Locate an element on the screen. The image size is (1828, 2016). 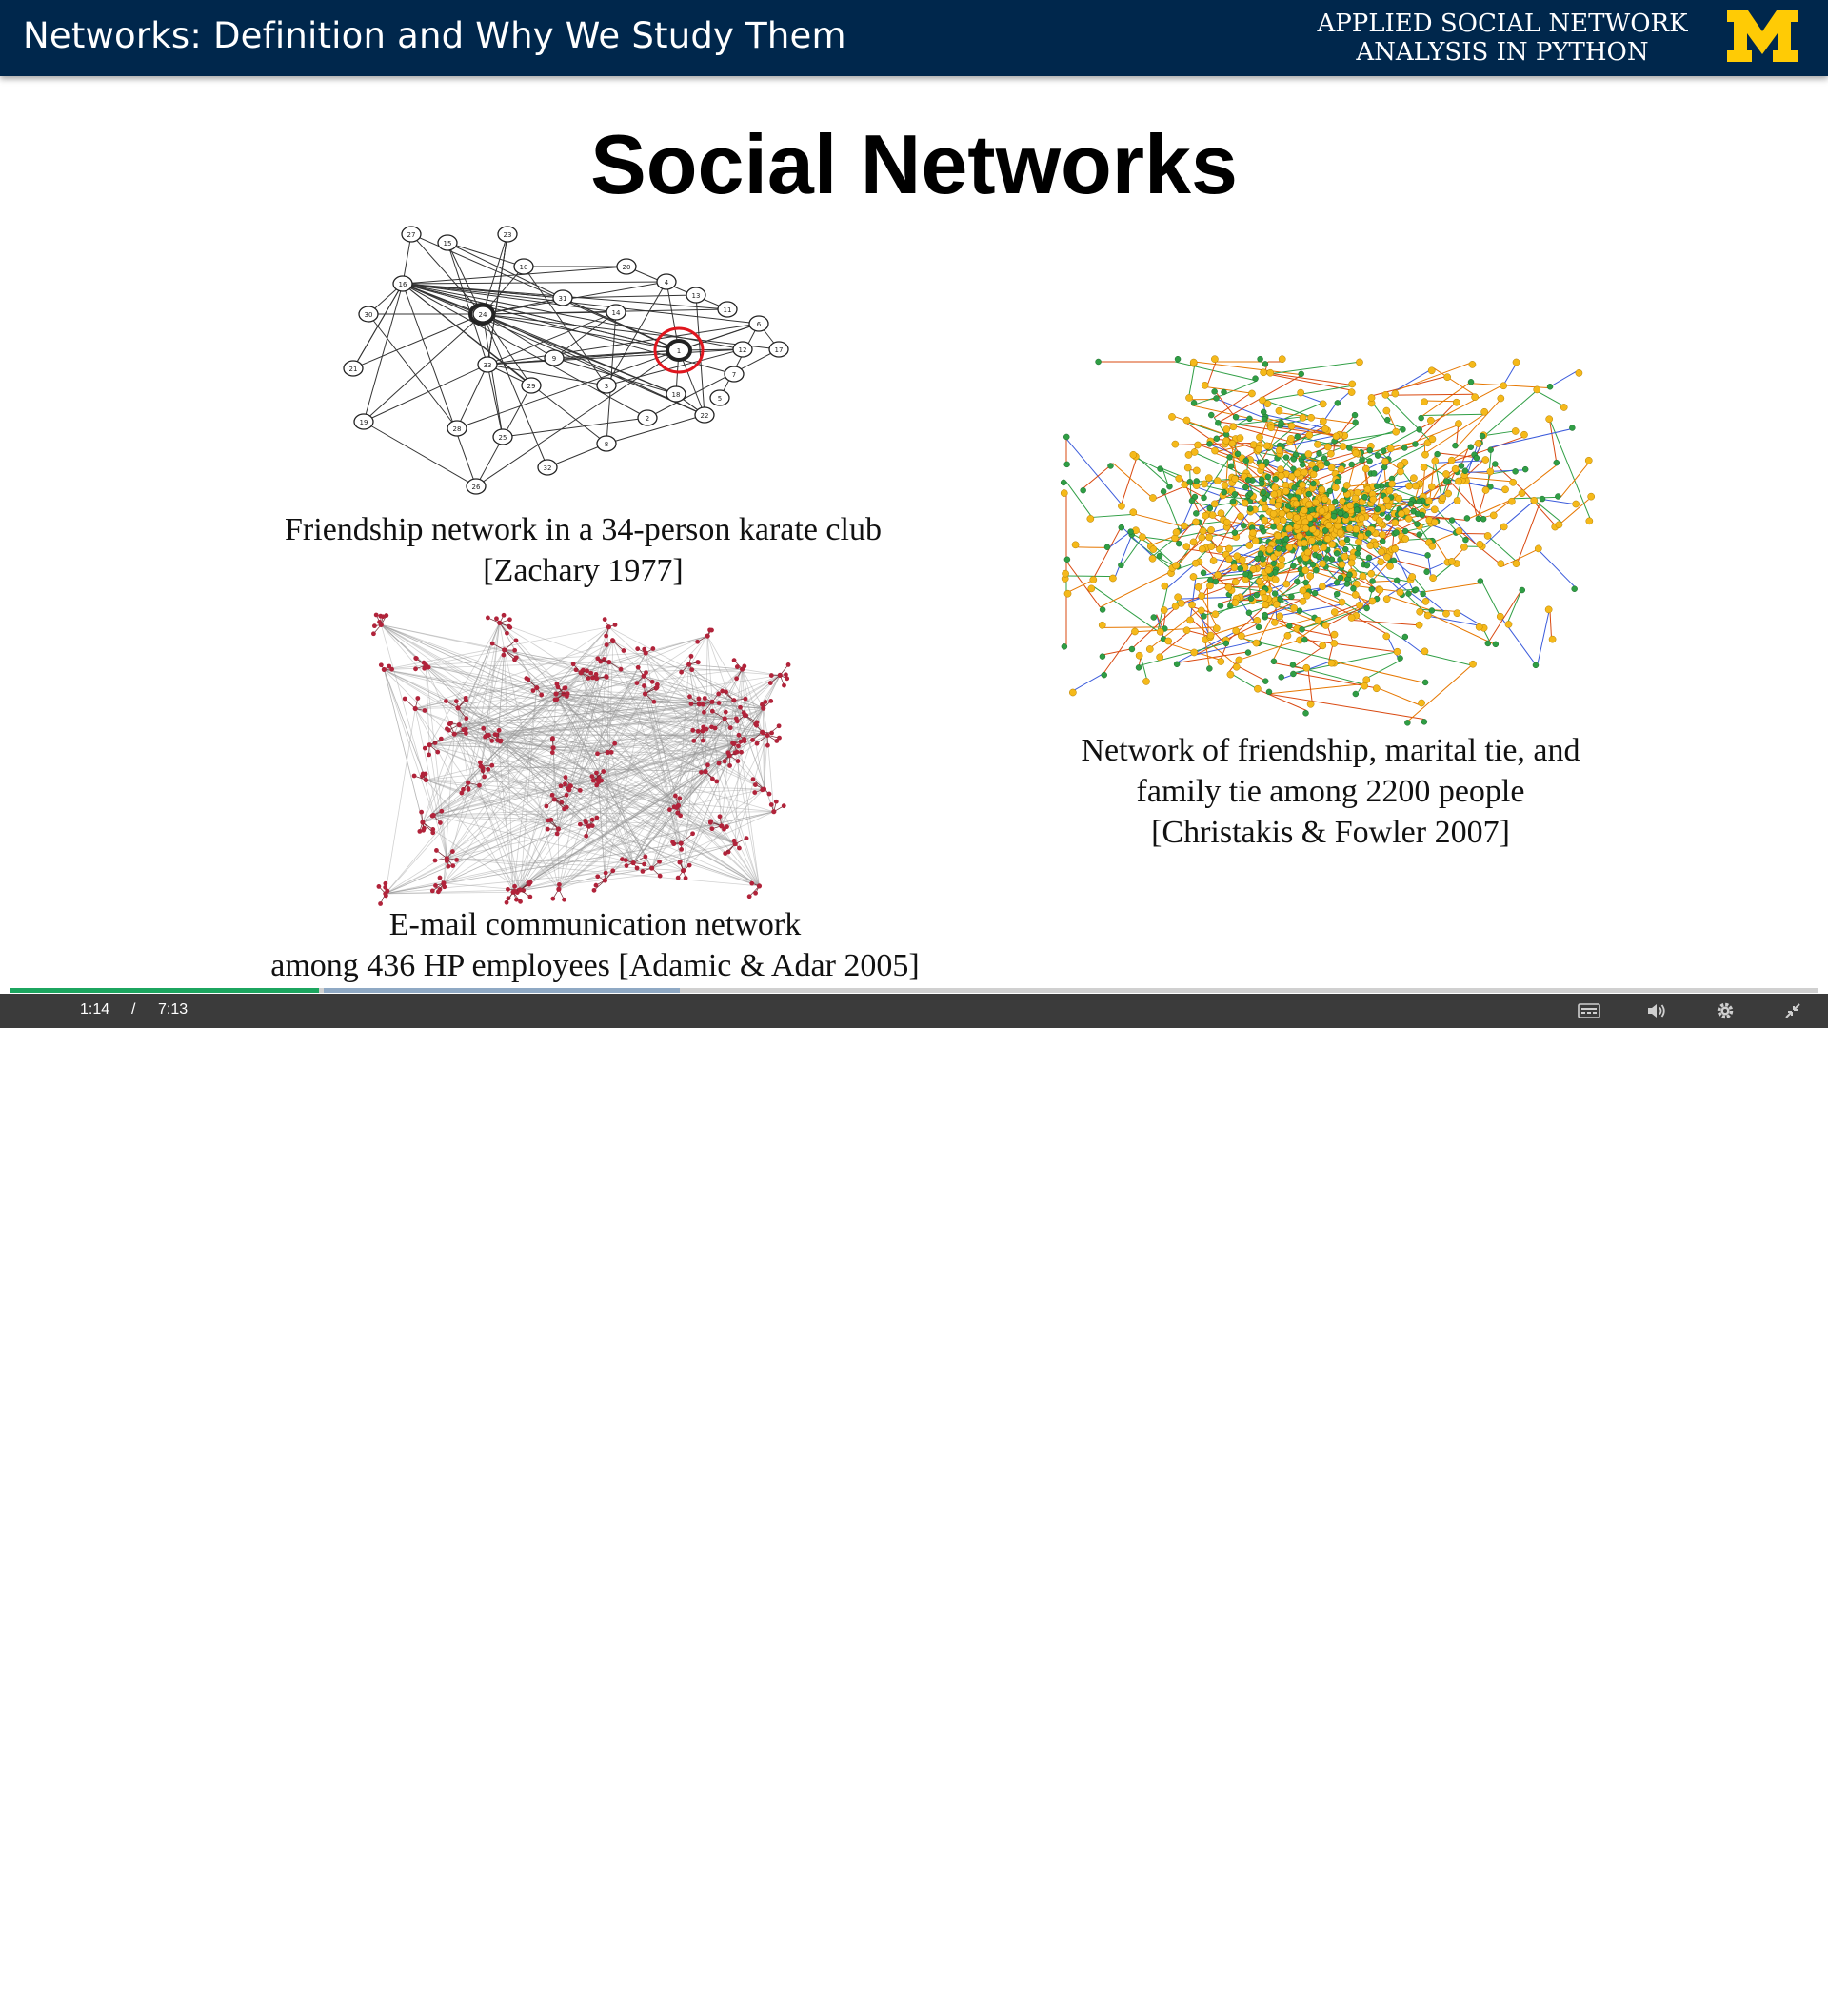
karate-node: 6 is located at coordinates (758, 323).